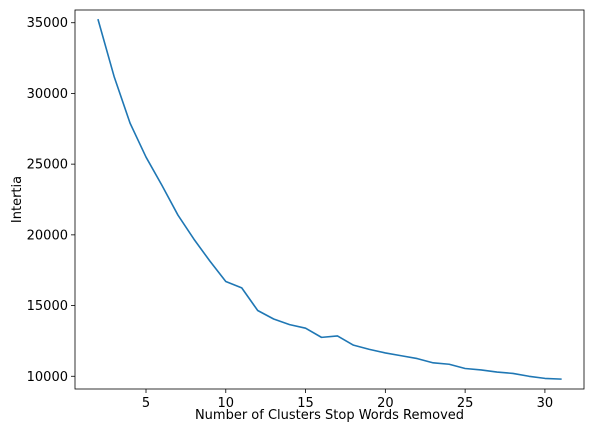  What do you see at coordinates (47, 165) in the screenshot?
I see `y-tick-label: 25000` at bounding box center [47, 165].